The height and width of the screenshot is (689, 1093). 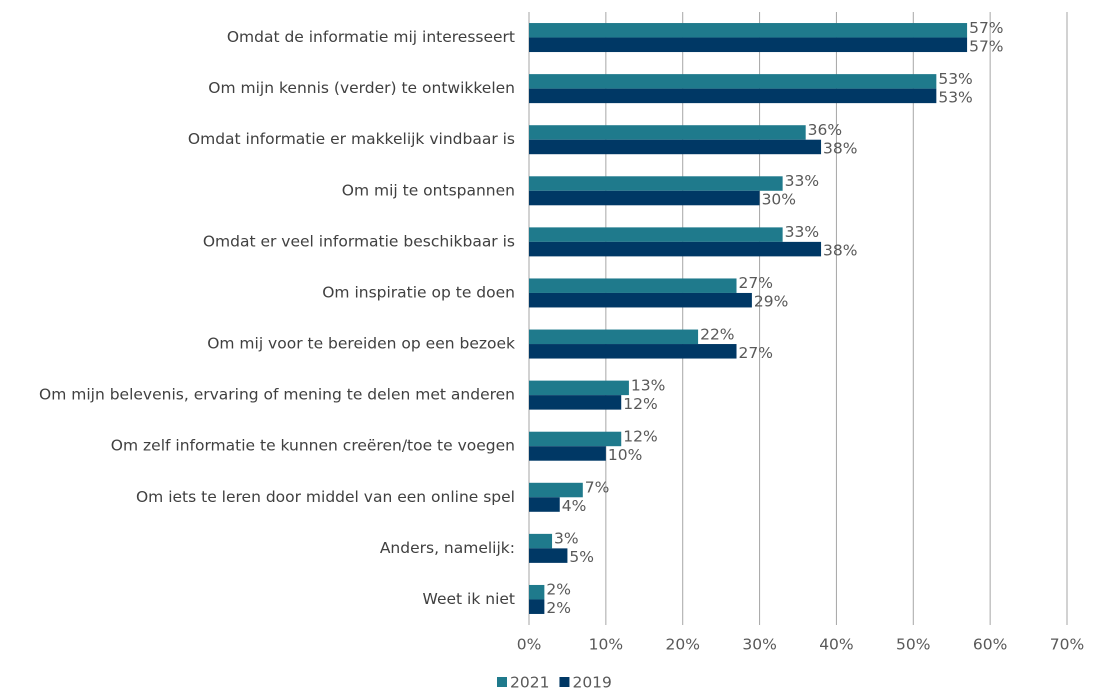 What do you see at coordinates (682, 645) in the screenshot?
I see `x-tick-label: 20%` at bounding box center [682, 645].